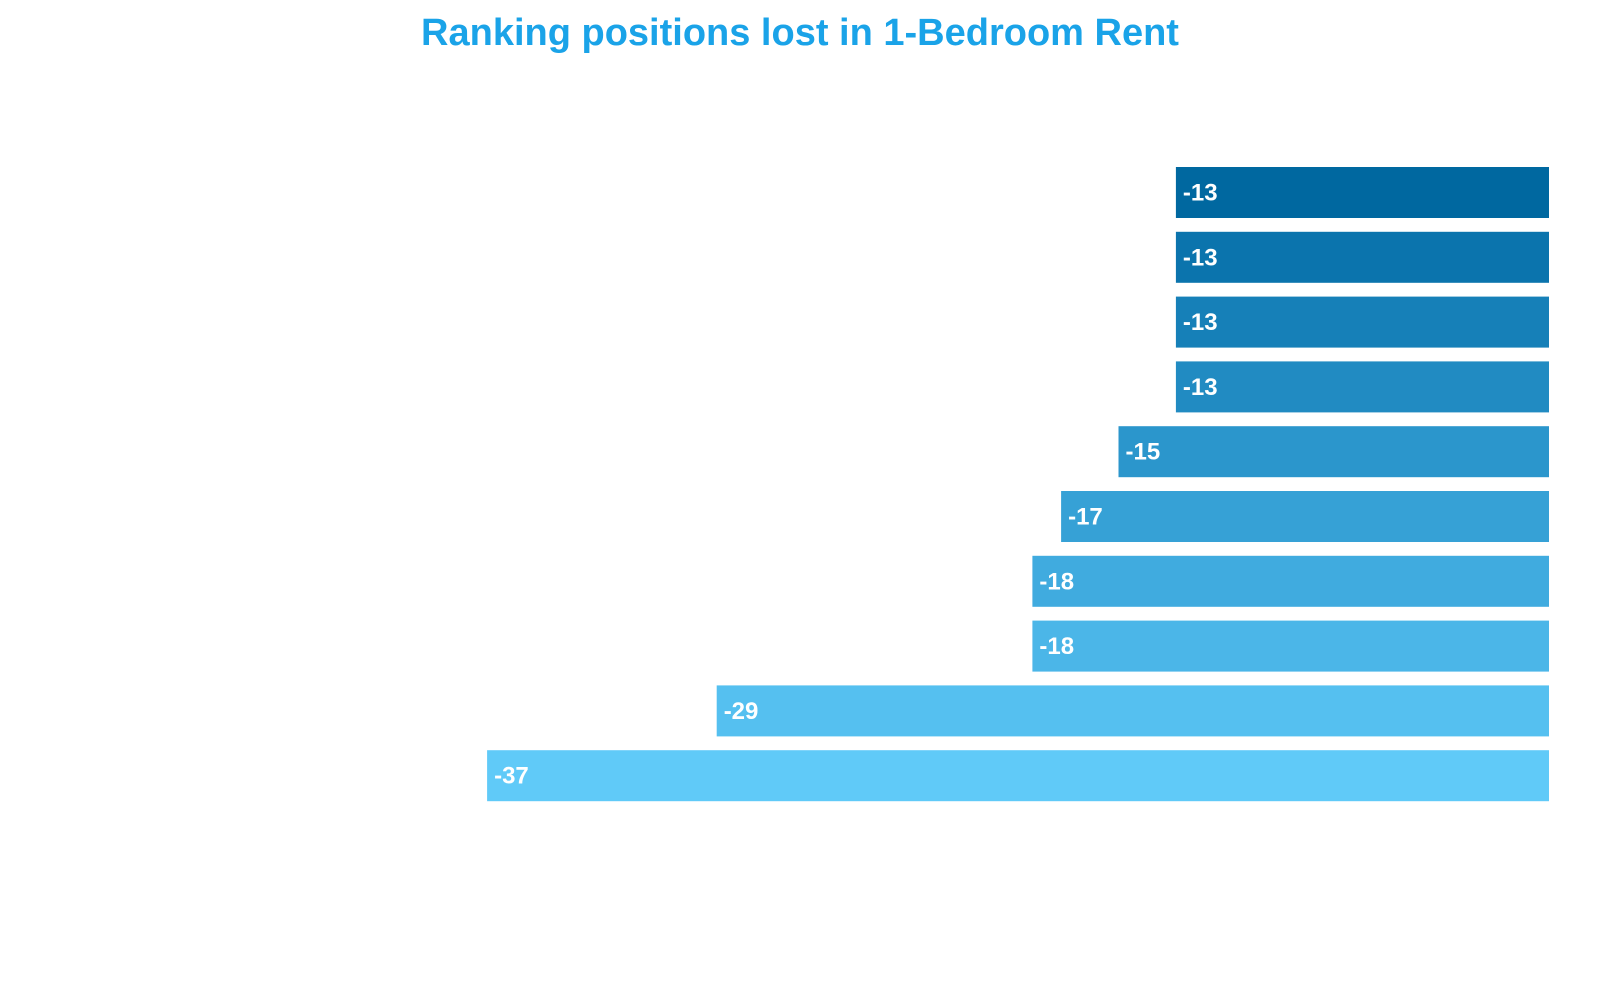 The height and width of the screenshot is (1000, 1600). I want to click on bar-value-label-4: -13, so click(1200, 387).